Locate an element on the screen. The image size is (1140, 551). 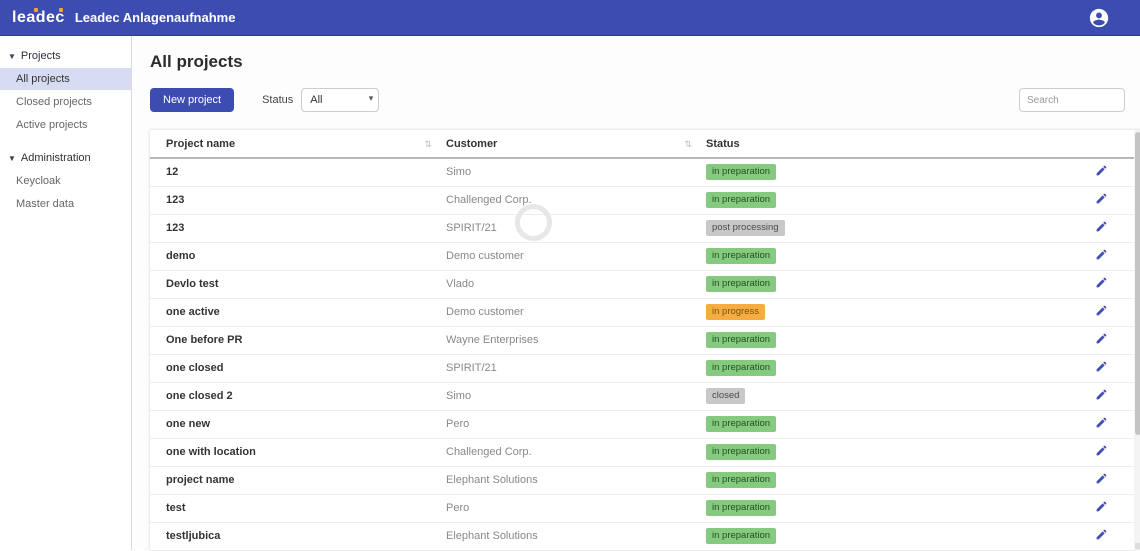
sidebar-group-header-projects: ▼ Projects is located at coordinates (65, 55).